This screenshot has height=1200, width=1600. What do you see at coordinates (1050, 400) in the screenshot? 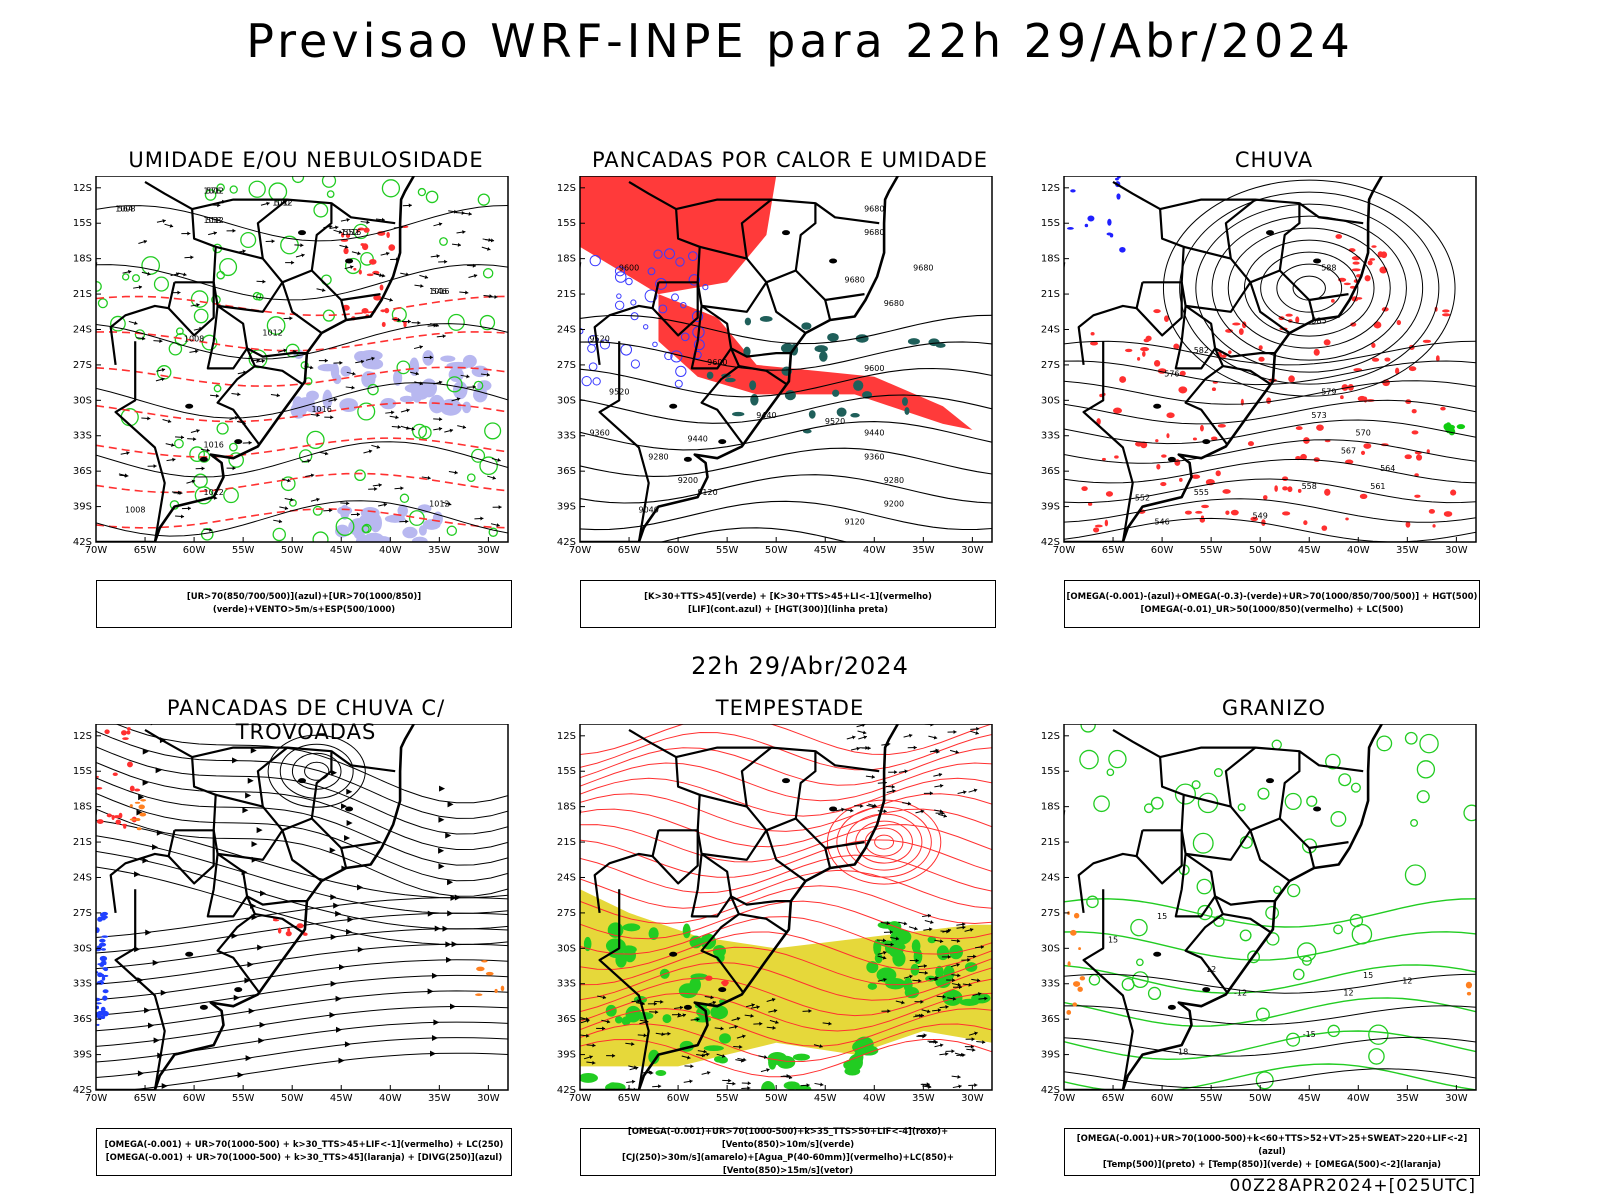
I see `lat-label: 30S` at bounding box center [1050, 400].